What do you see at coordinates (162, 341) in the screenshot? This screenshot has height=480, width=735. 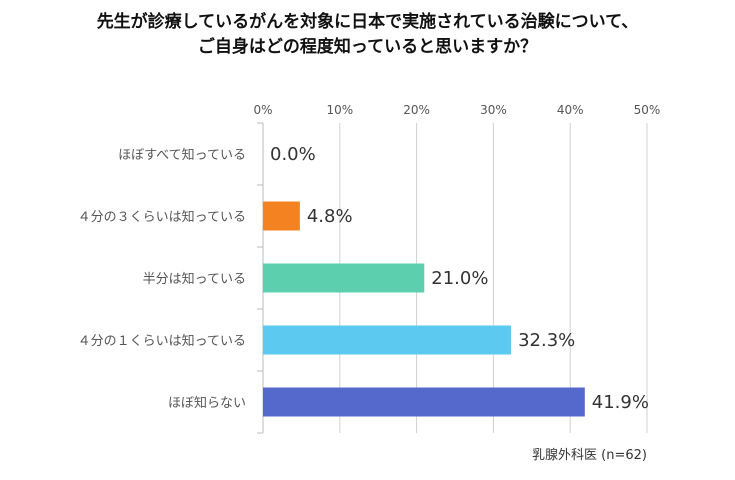 I see `category-label: ４分の１くらいは知っている` at bounding box center [162, 341].